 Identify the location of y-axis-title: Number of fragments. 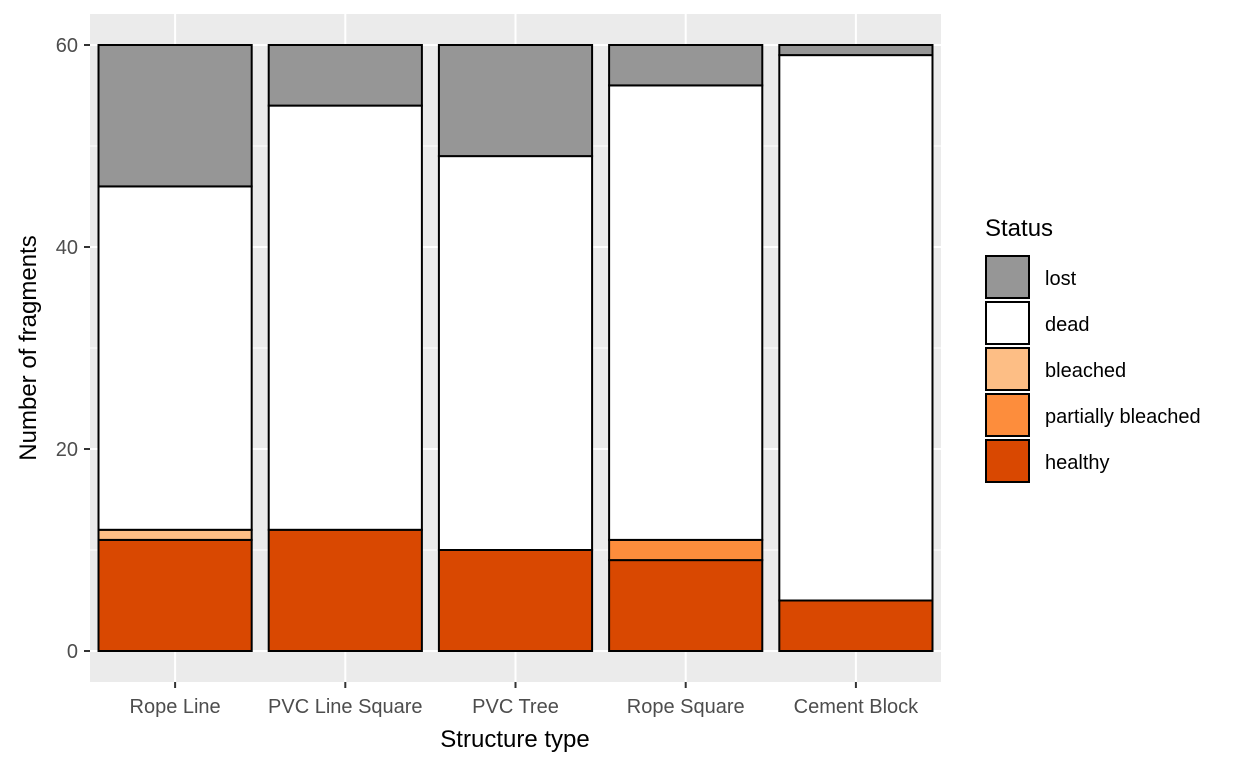
(28, 347).